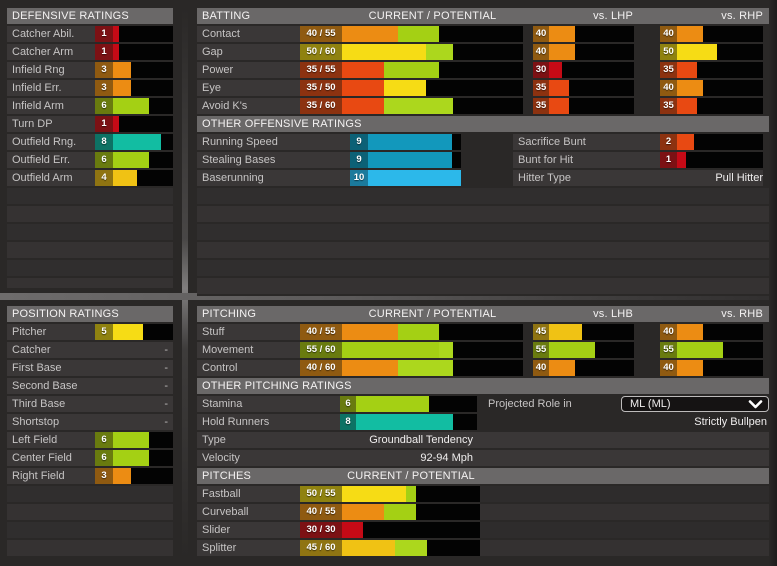 This screenshot has width=777, height=566. Describe the element at coordinates (432, 16) in the screenshot. I see `current-potential-header: CURRENT / POTENTIAL` at that location.